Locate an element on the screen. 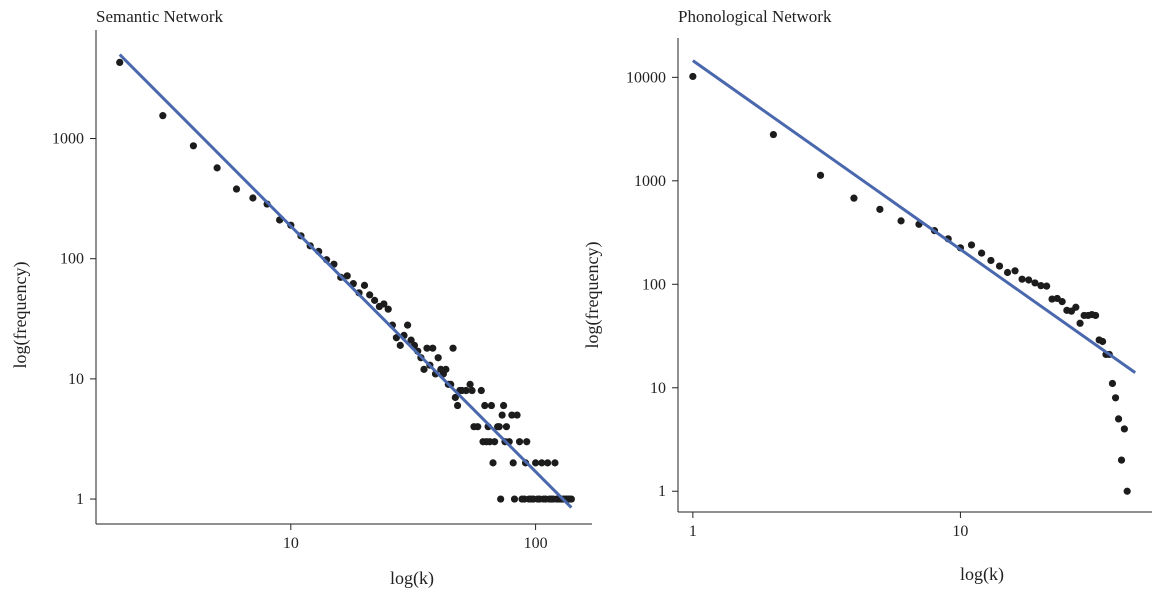 The image size is (1152, 592). chart-title: Semantic Network is located at coordinates (159, 16).